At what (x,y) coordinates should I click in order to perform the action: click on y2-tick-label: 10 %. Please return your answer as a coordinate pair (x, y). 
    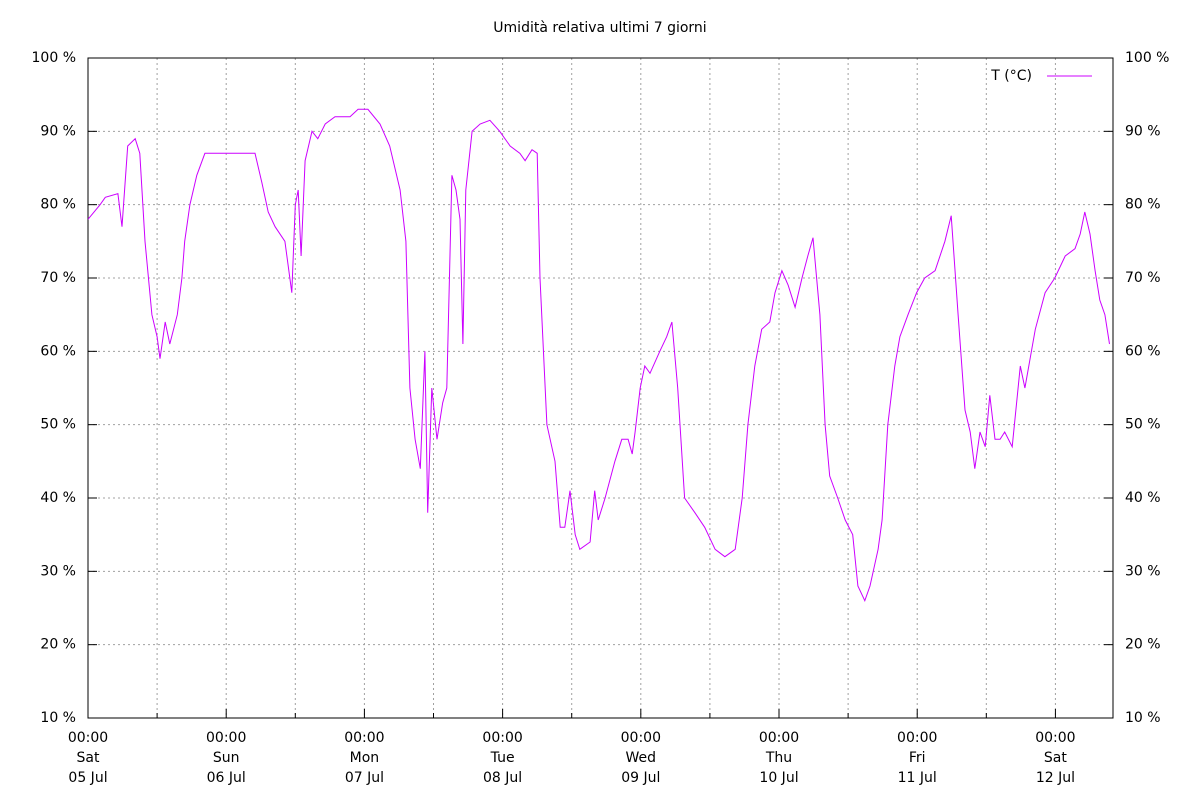
    Looking at the image, I should click on (1143, 718).